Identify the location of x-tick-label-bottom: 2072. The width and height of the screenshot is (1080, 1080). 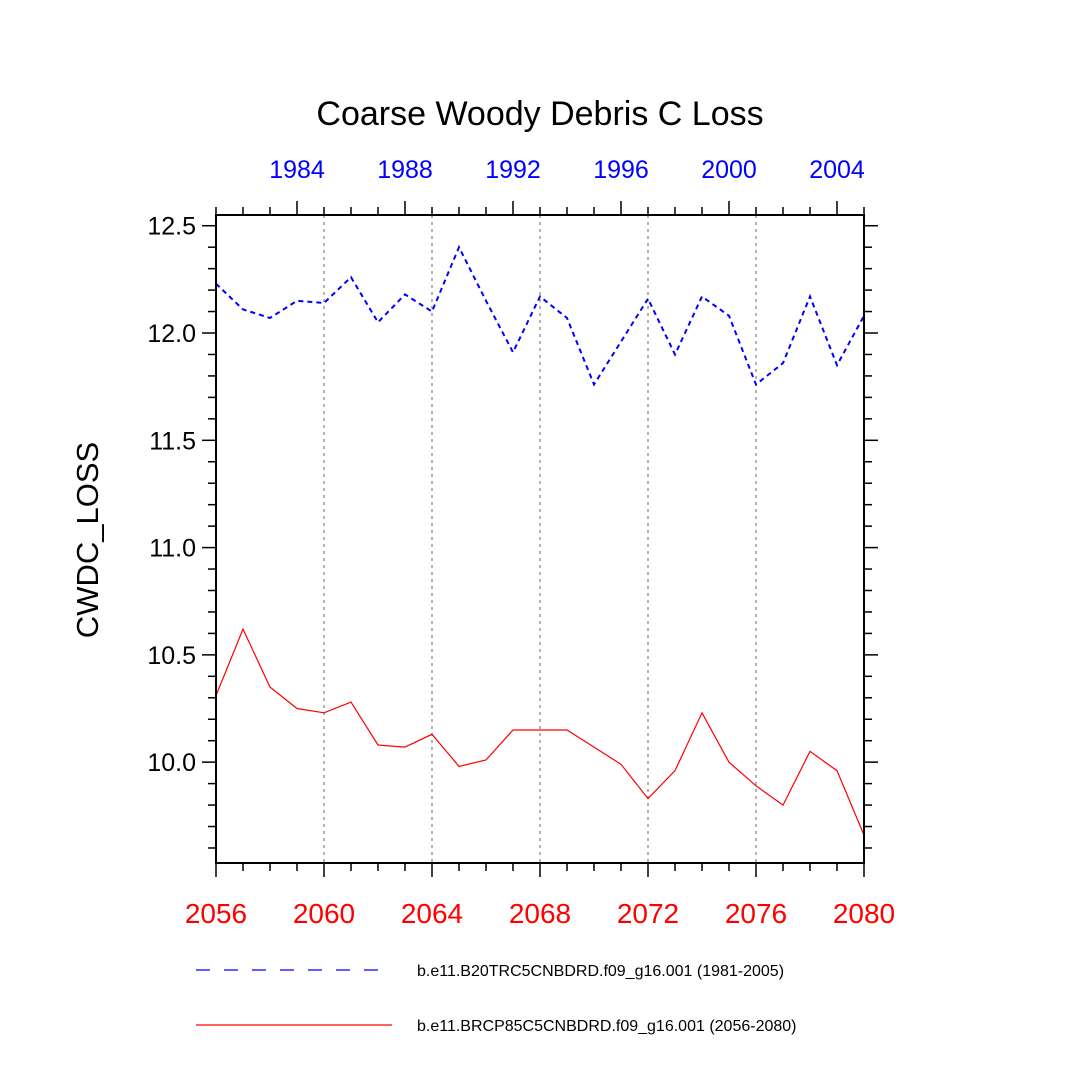
(648, 913).